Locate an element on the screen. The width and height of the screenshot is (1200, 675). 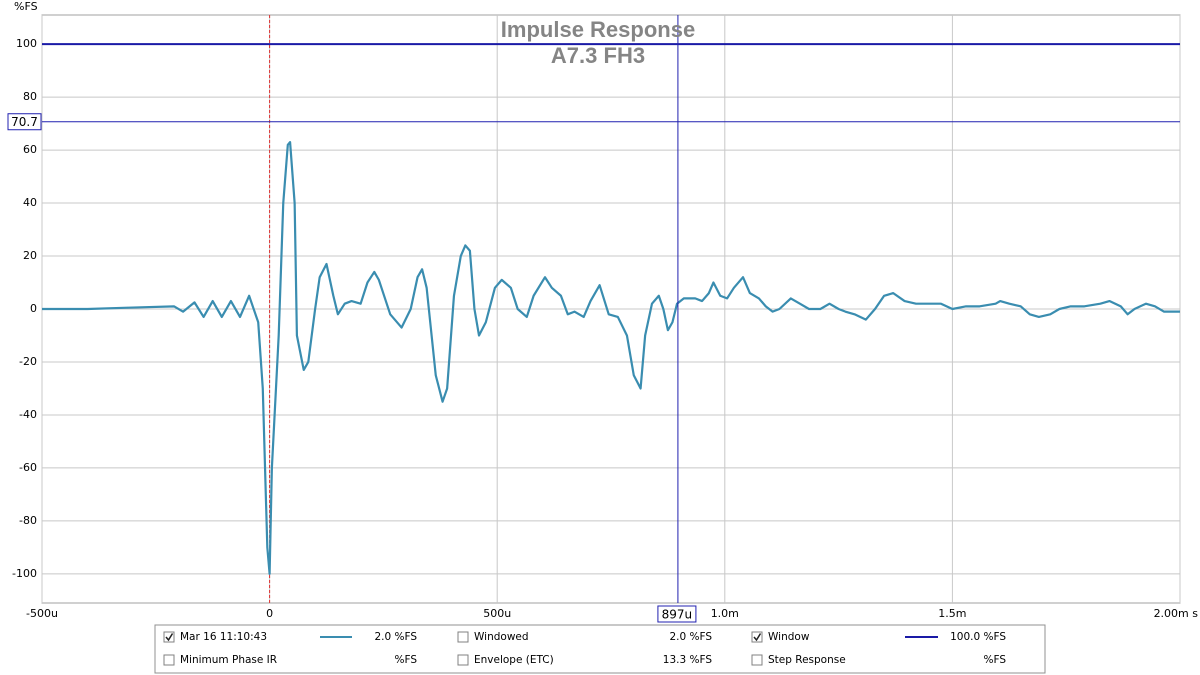
legend-label: Mar 16 11:10:43 is located at coordinates (223, 637).